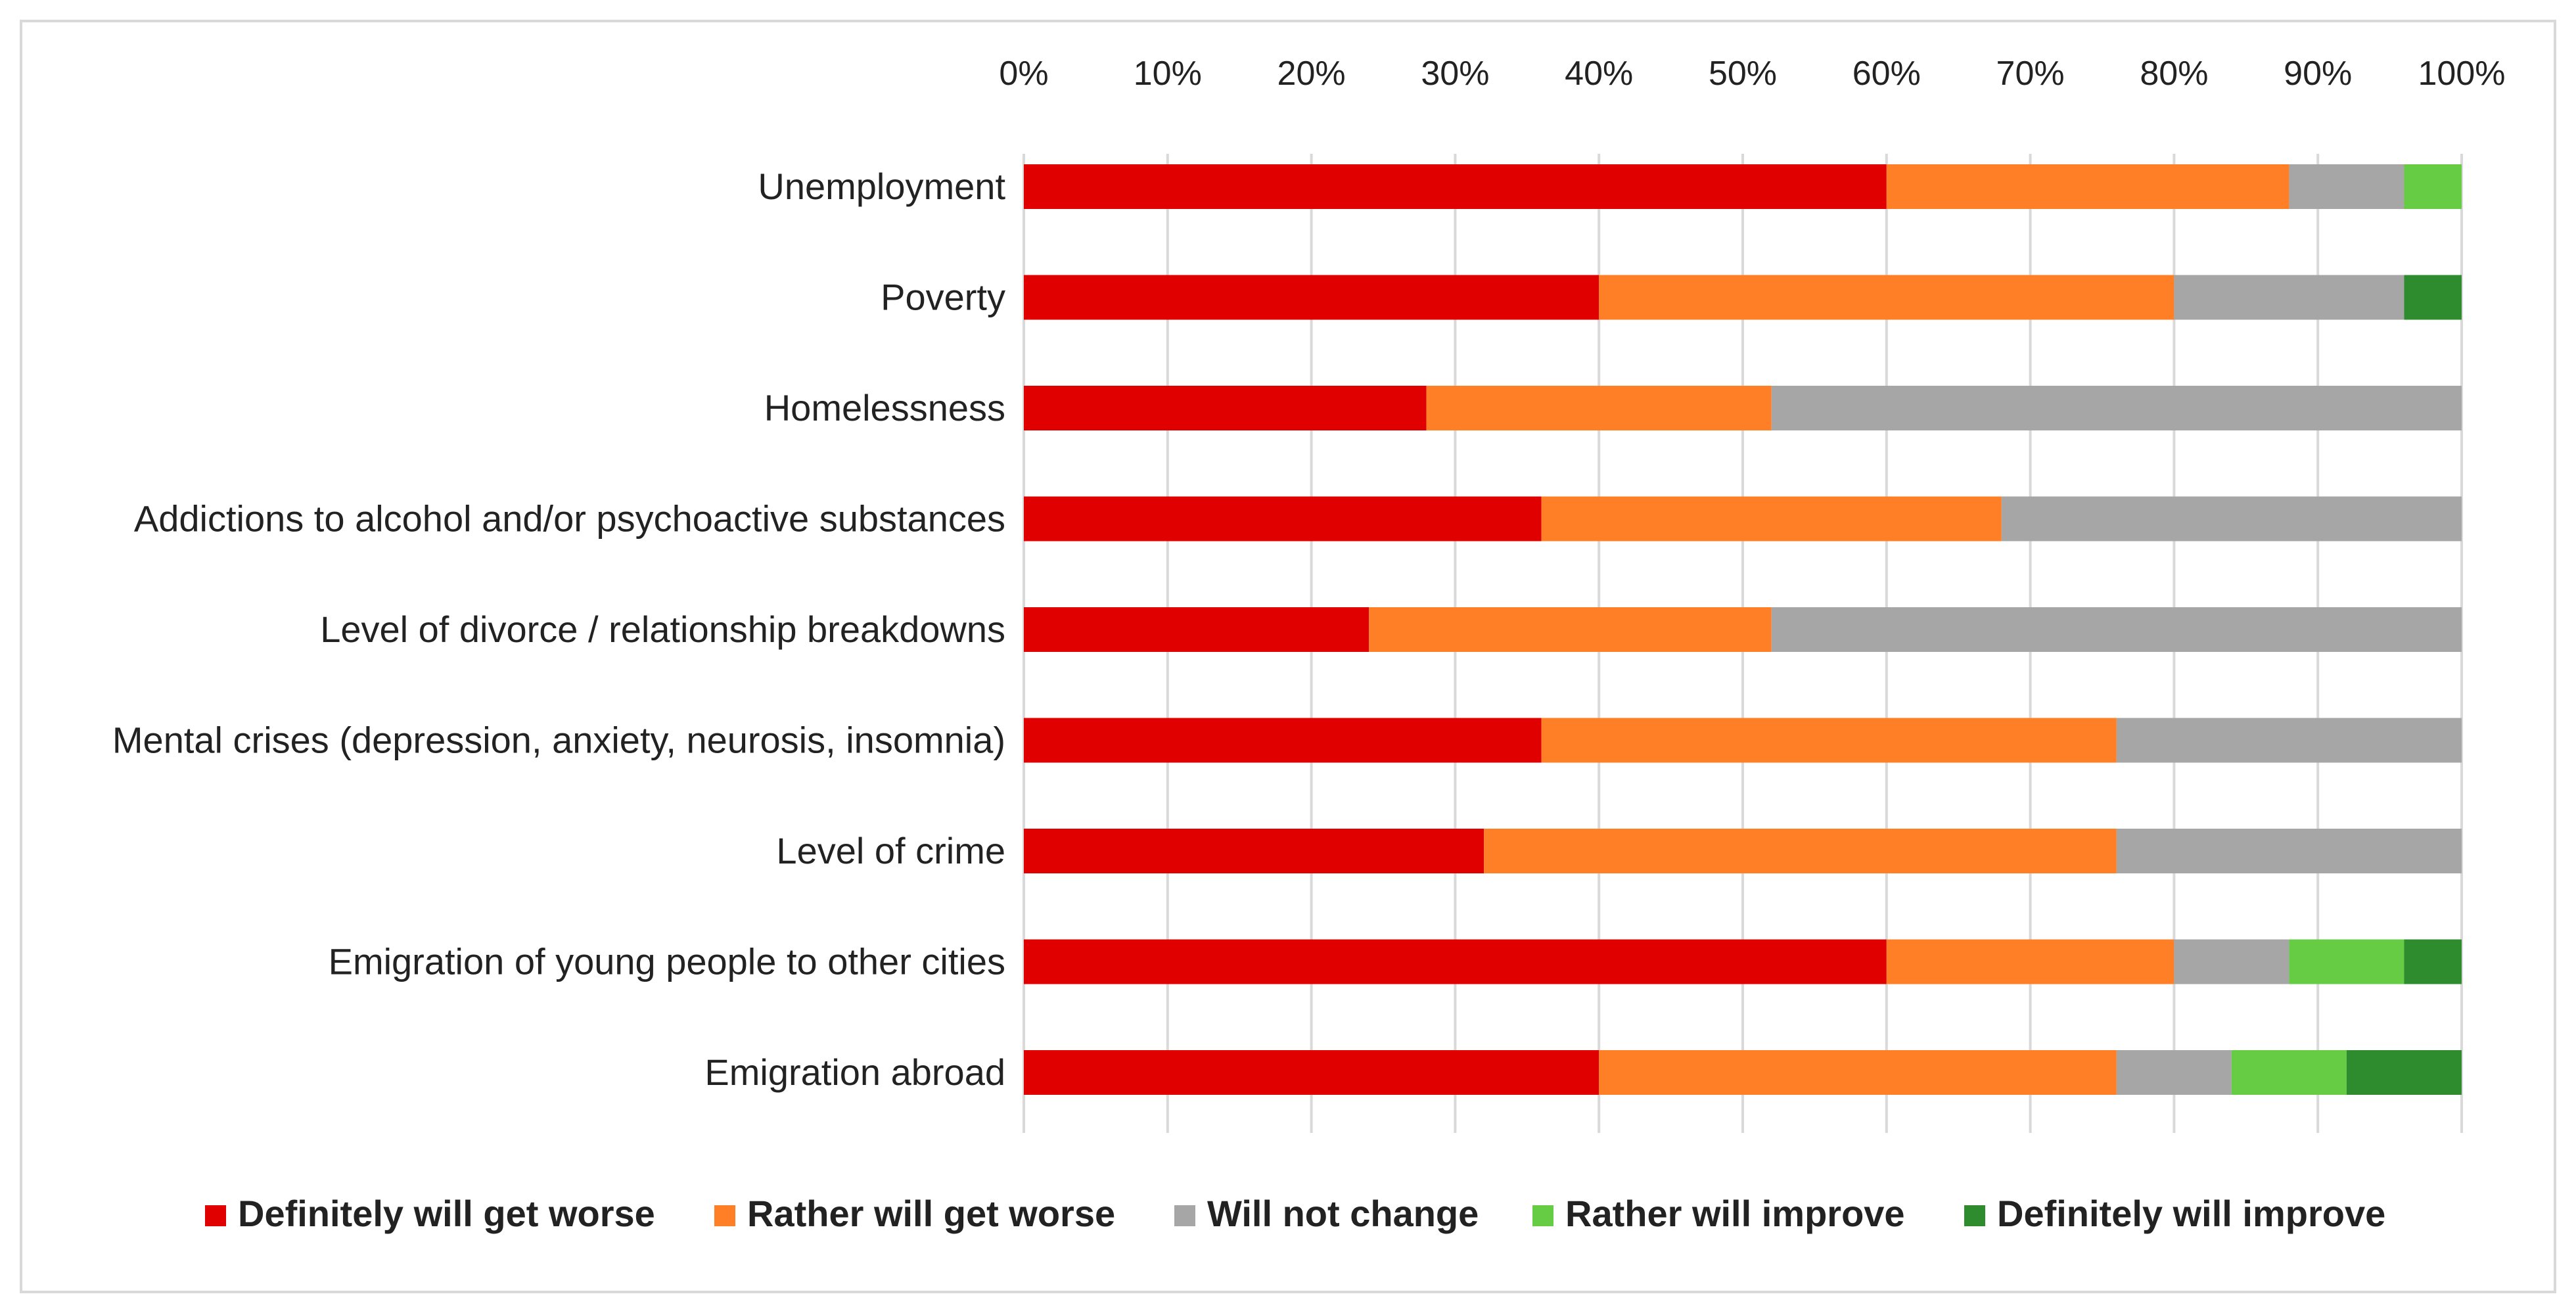 The image size is (2576, 1313). What do you see at coordinates (216, 1215) in the screenshot?
I see `legend-swatch-definitely-will-get-worse` at bounding box center [216, 1215].